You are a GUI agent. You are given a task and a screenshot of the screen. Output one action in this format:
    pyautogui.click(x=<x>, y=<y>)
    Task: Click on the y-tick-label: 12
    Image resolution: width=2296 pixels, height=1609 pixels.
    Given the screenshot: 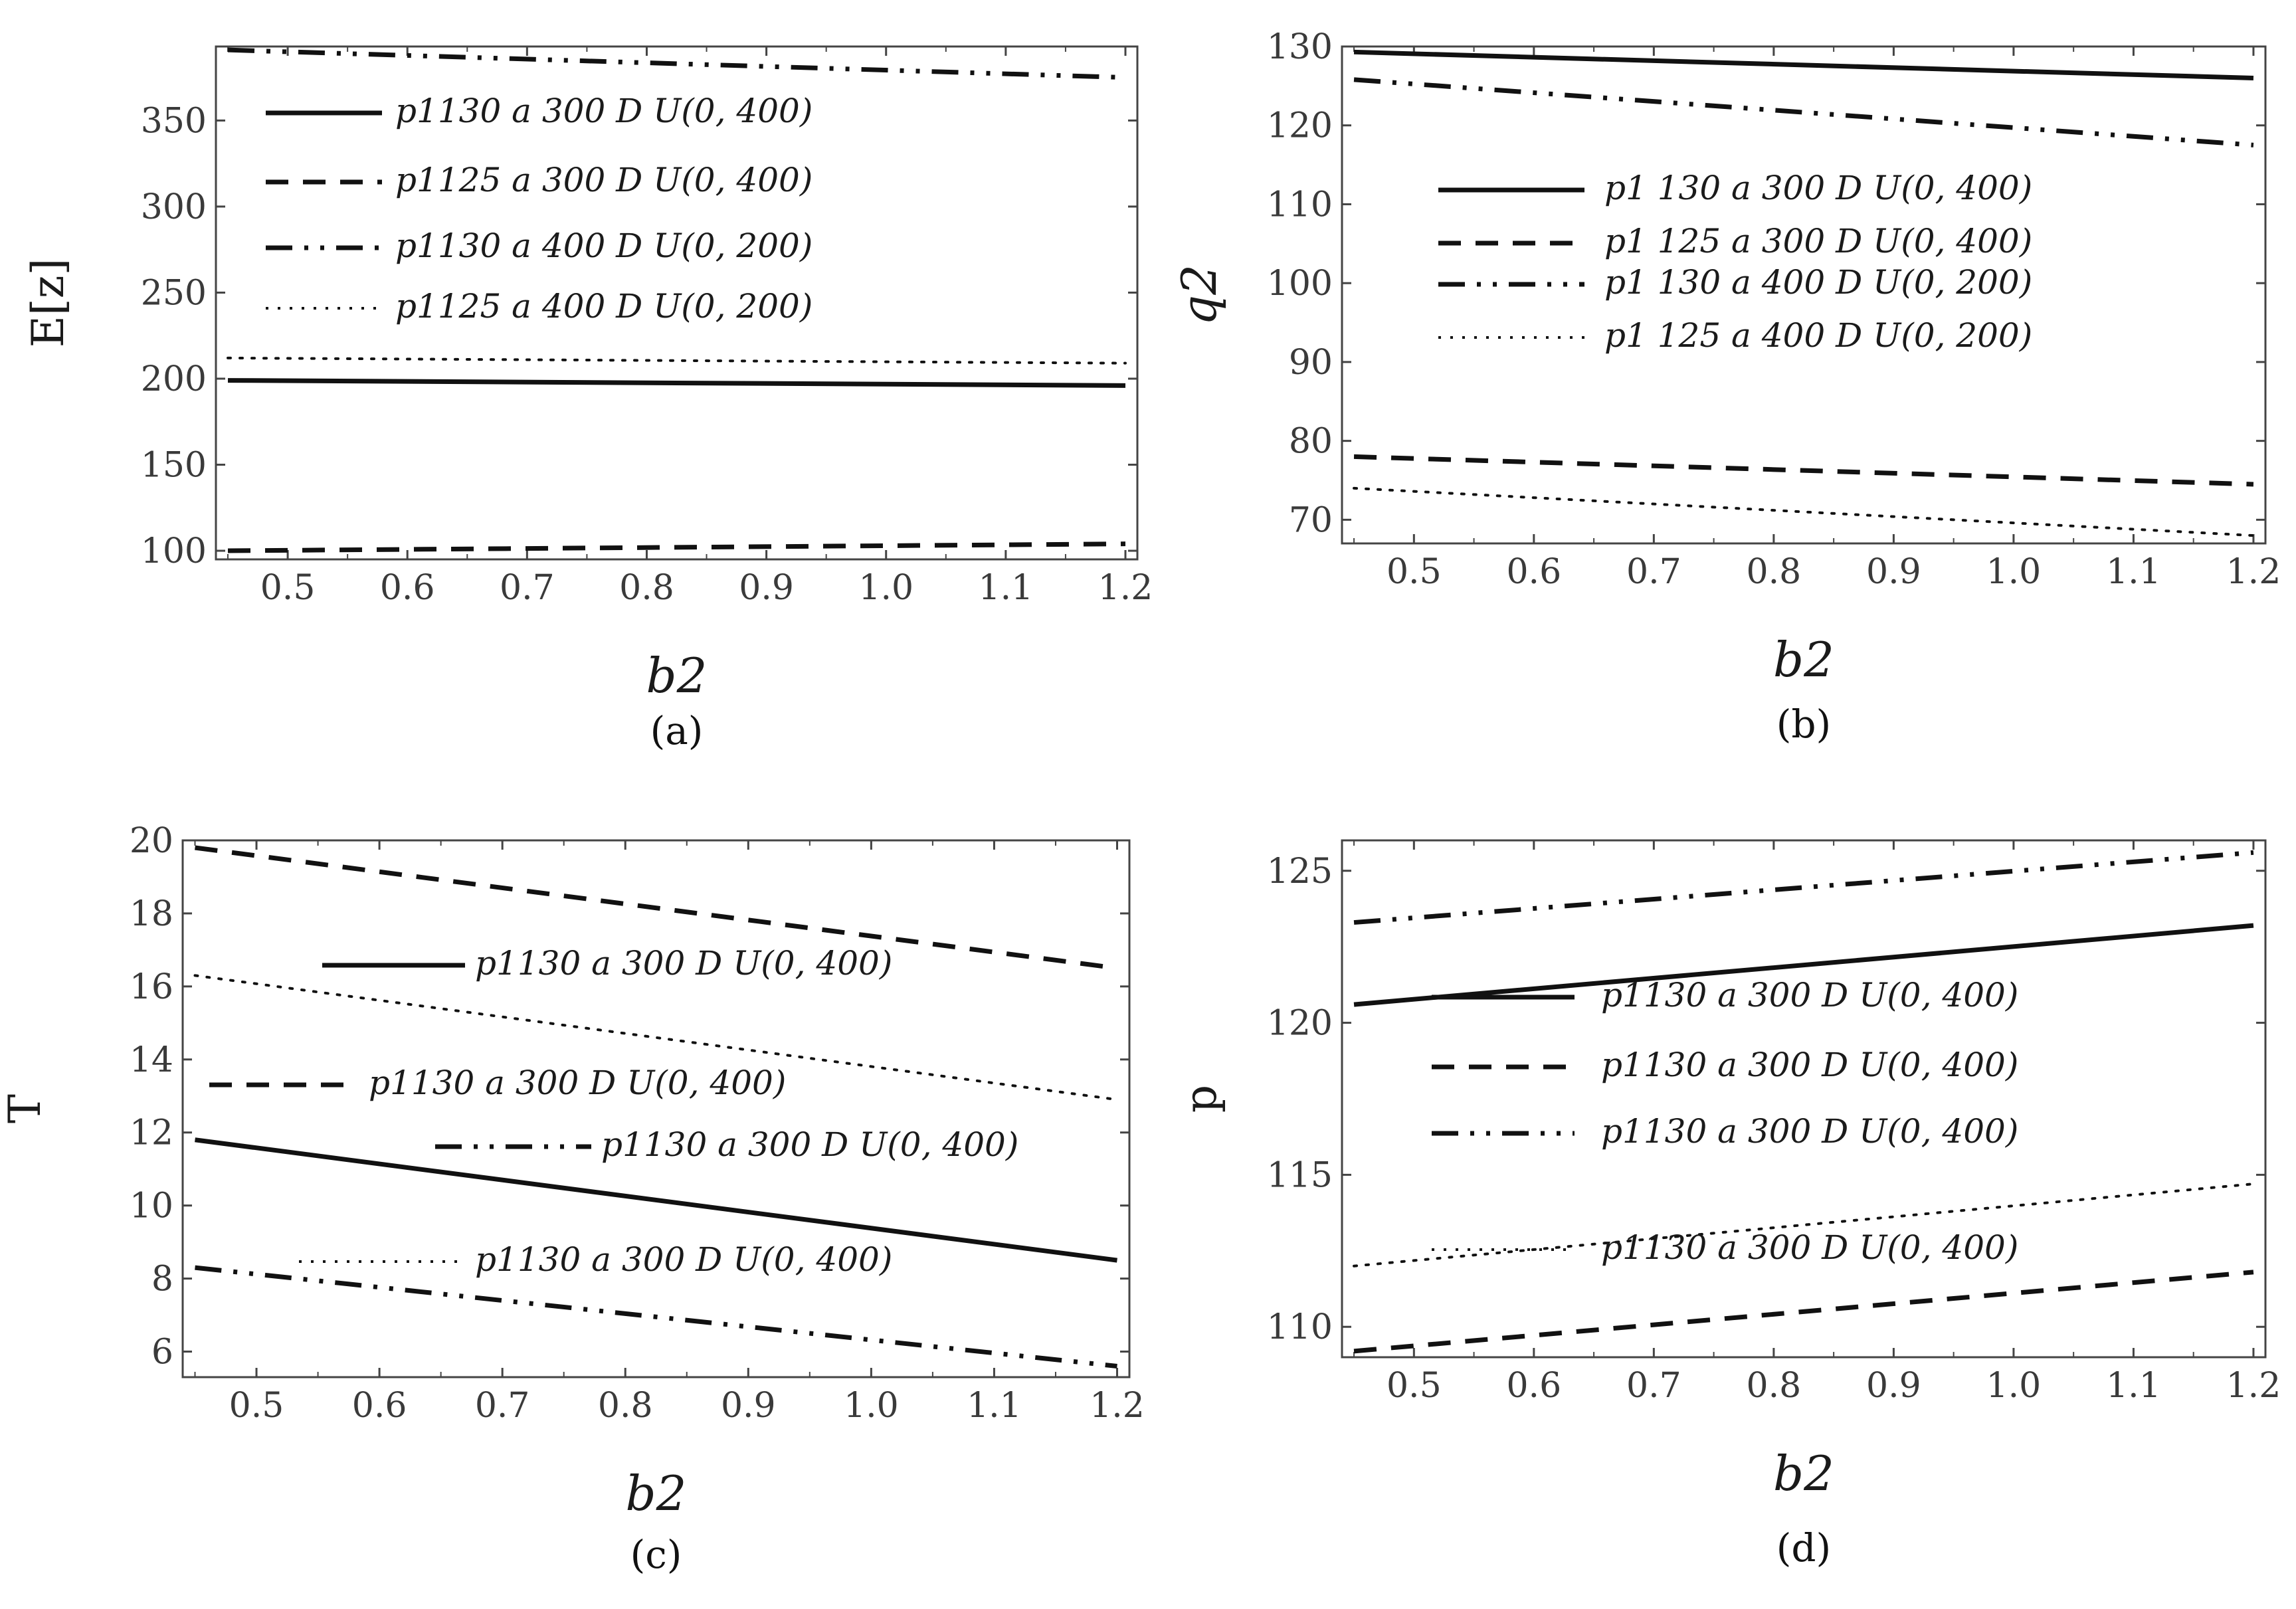 What is the action you would take?
    pyautogui.click(x=151, y=1133)
    